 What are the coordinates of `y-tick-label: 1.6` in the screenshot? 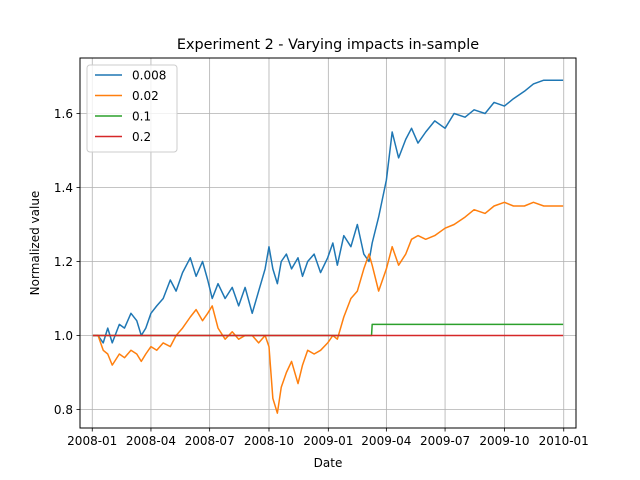 It's located at (63, 114).